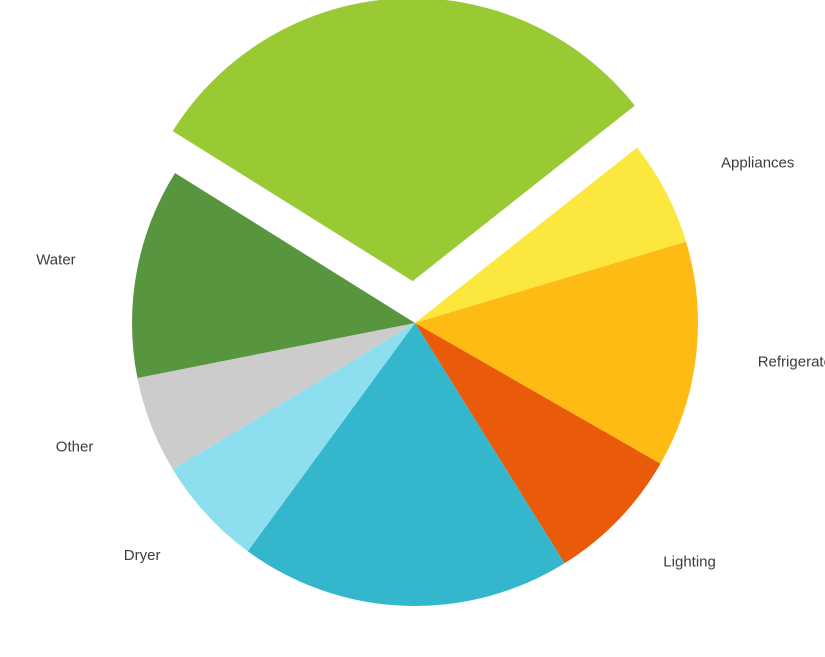  I want to click on pie-slice-dryer, so click(293, 437).